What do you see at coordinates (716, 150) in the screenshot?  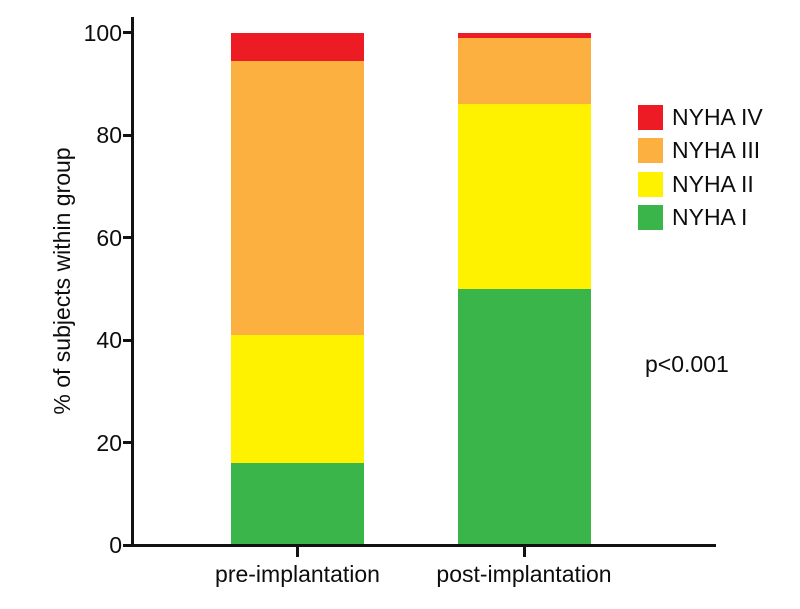 I see `legend-label-nyha-iii: NYHA III` at bounding box center [716, 150].